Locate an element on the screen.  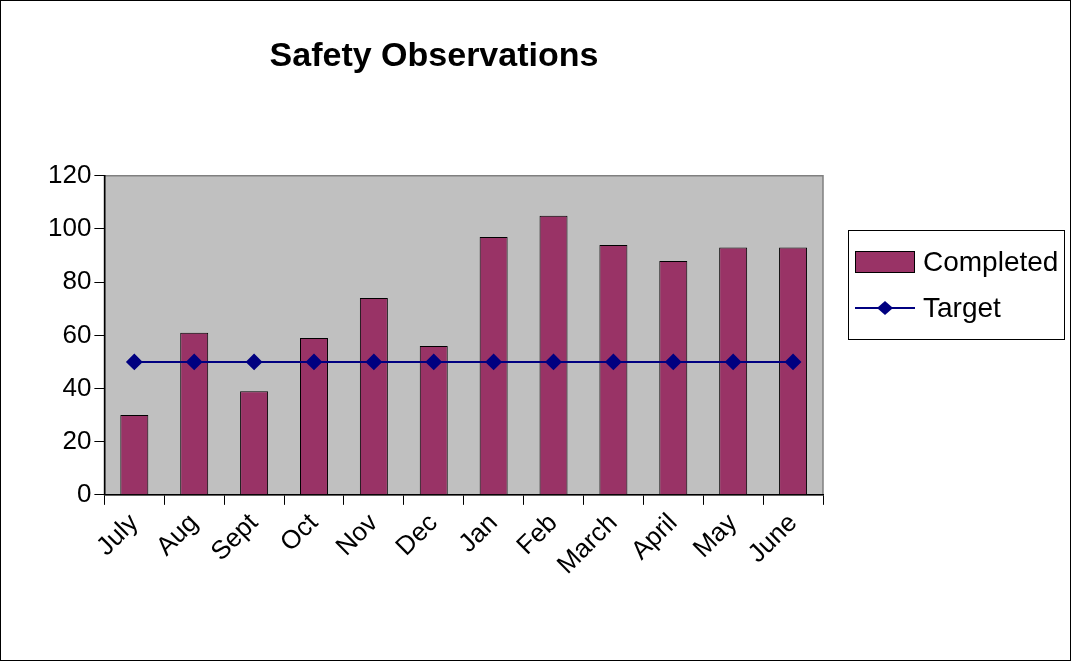
x-tick-label: May is located at coordinates (714, 534).